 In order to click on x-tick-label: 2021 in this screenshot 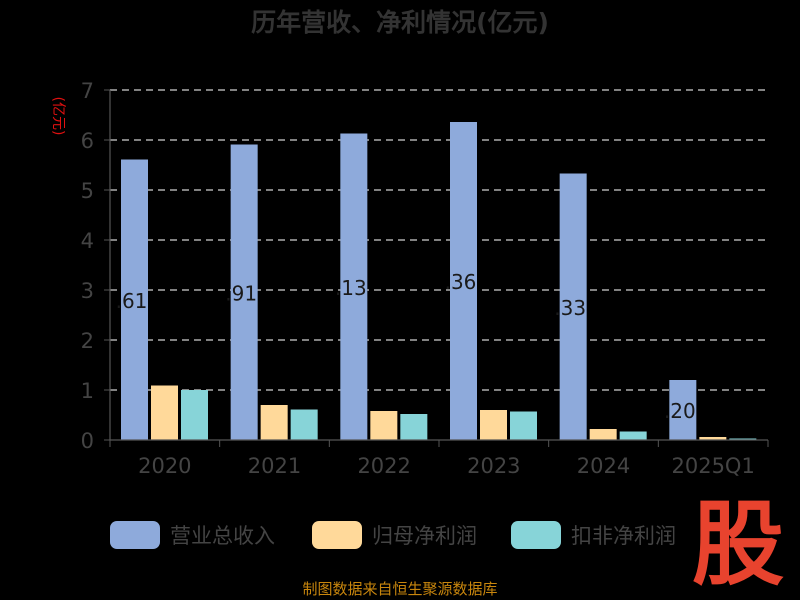, I will do `click(274, 466)`.